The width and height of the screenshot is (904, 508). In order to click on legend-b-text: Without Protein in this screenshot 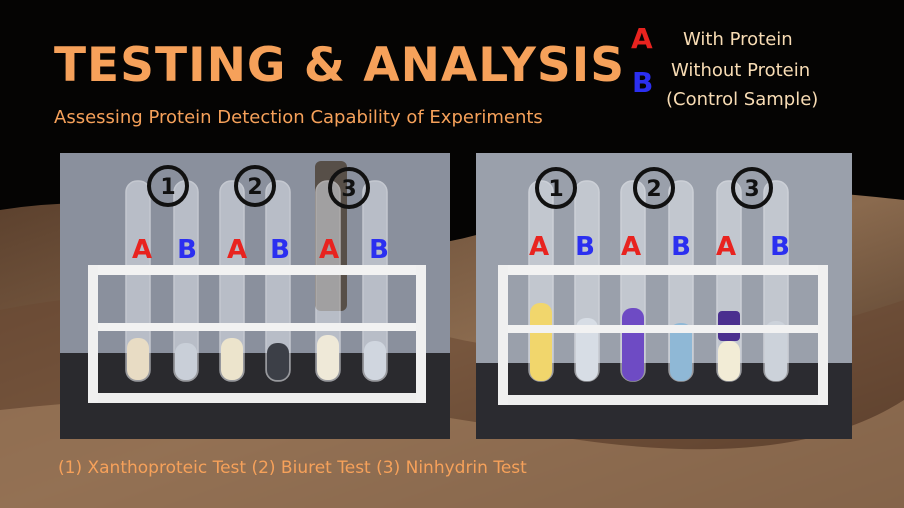, I will do `click(741, 70)`.